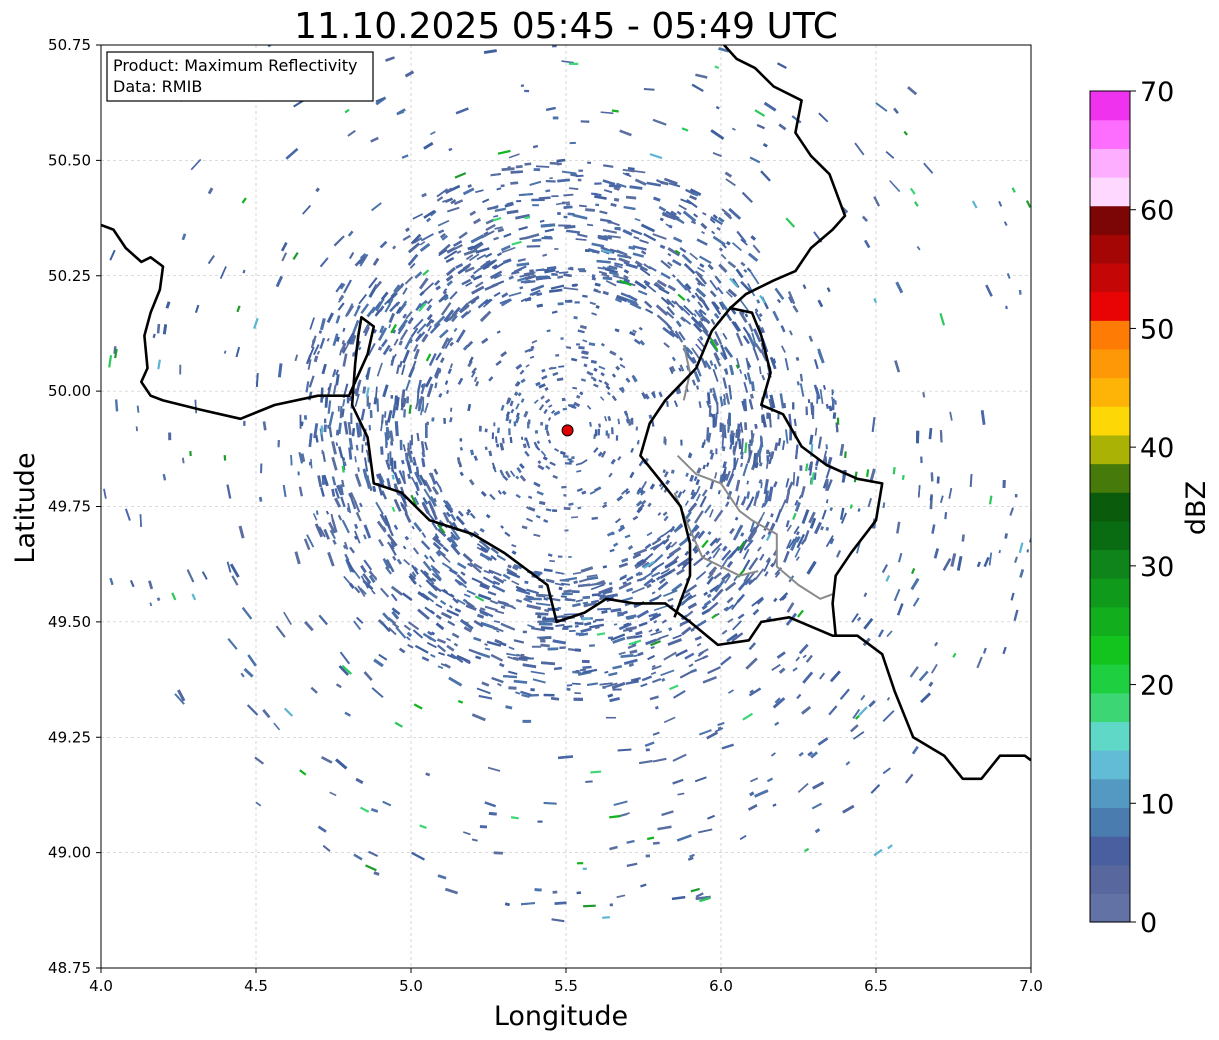 The image size is (1219, 1040). Describe the element at coordinates (1152, 508) in the screenshot. I see `colorbar-ticks: 0 10 20 30 40 50 60 70` at that location.